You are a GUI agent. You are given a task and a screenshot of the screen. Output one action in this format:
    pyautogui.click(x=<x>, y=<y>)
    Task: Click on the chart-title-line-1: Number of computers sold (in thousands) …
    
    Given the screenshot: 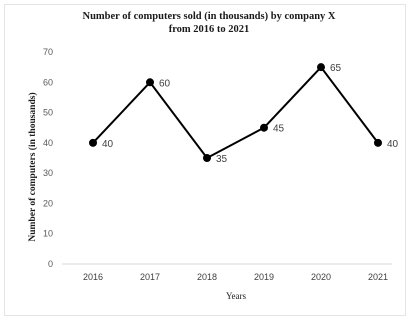 What is the action you would take?
    pyautogui.click(x=209, y=16)
    